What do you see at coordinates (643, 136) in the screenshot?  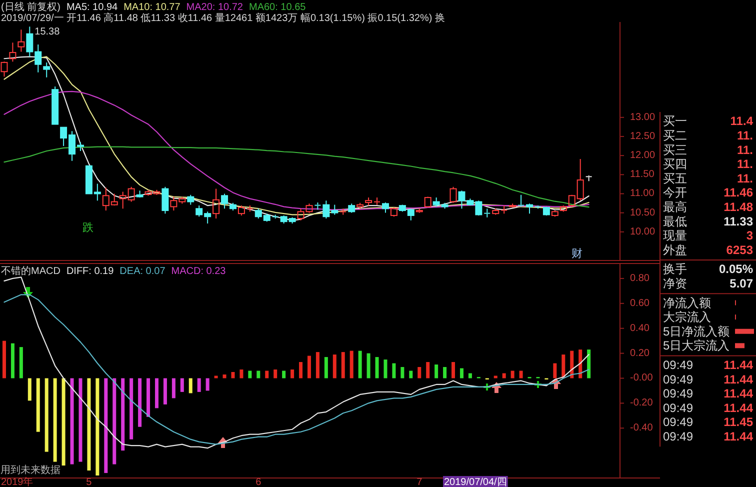 I see `y-tick-label: 12.50` at bounding box center [643, 136].